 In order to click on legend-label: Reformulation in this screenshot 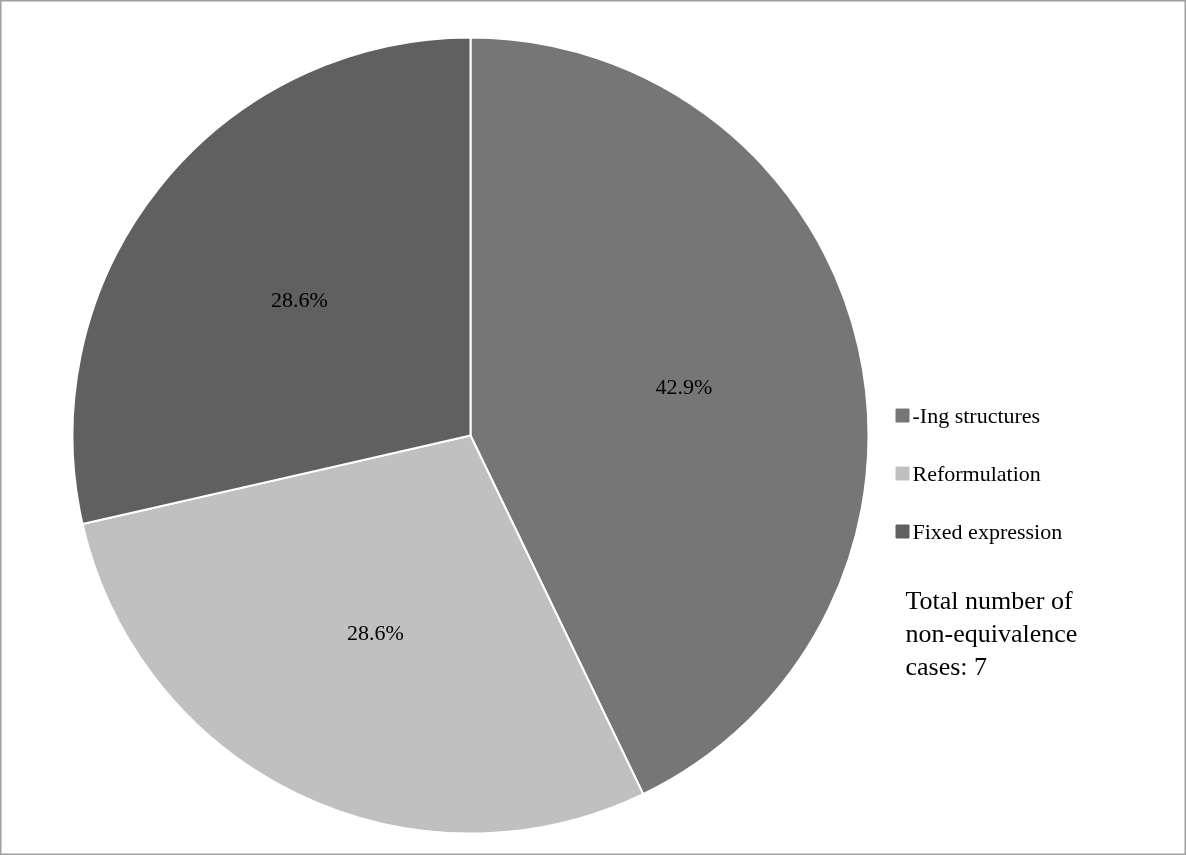, I will do `click(976, 473)`.